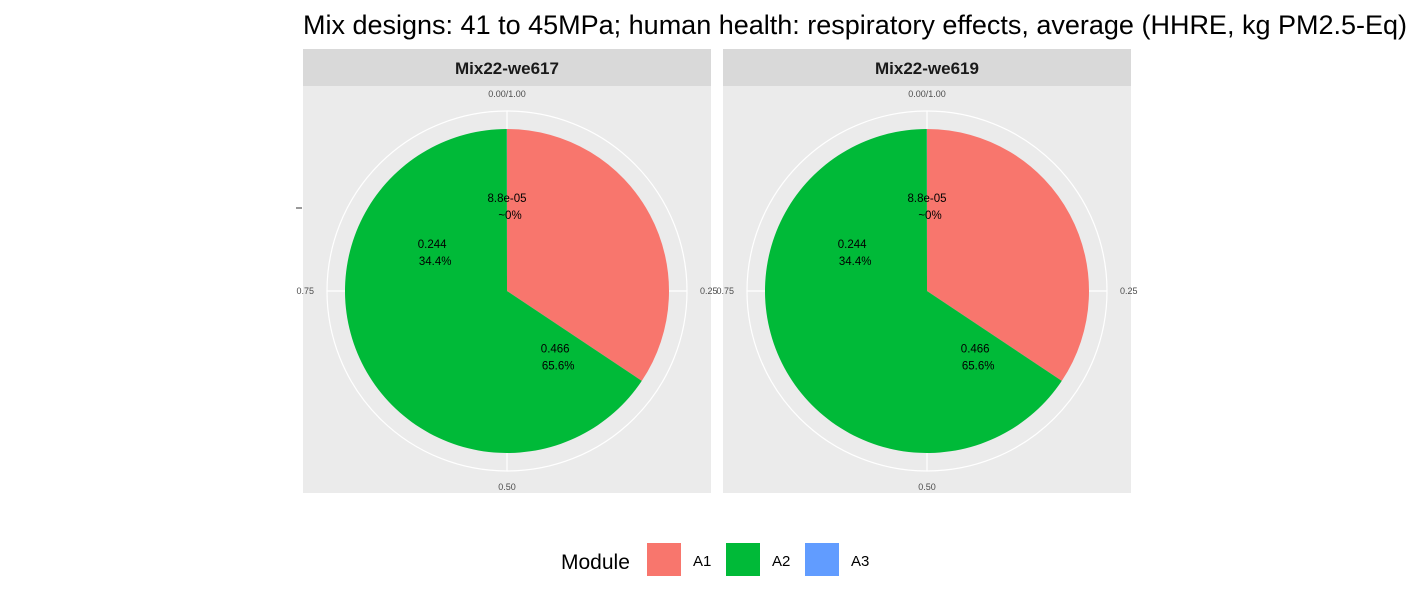 The width and height of the screenshot is (1425, 600). I want to click on legend-label: A1, so click(702, 561).